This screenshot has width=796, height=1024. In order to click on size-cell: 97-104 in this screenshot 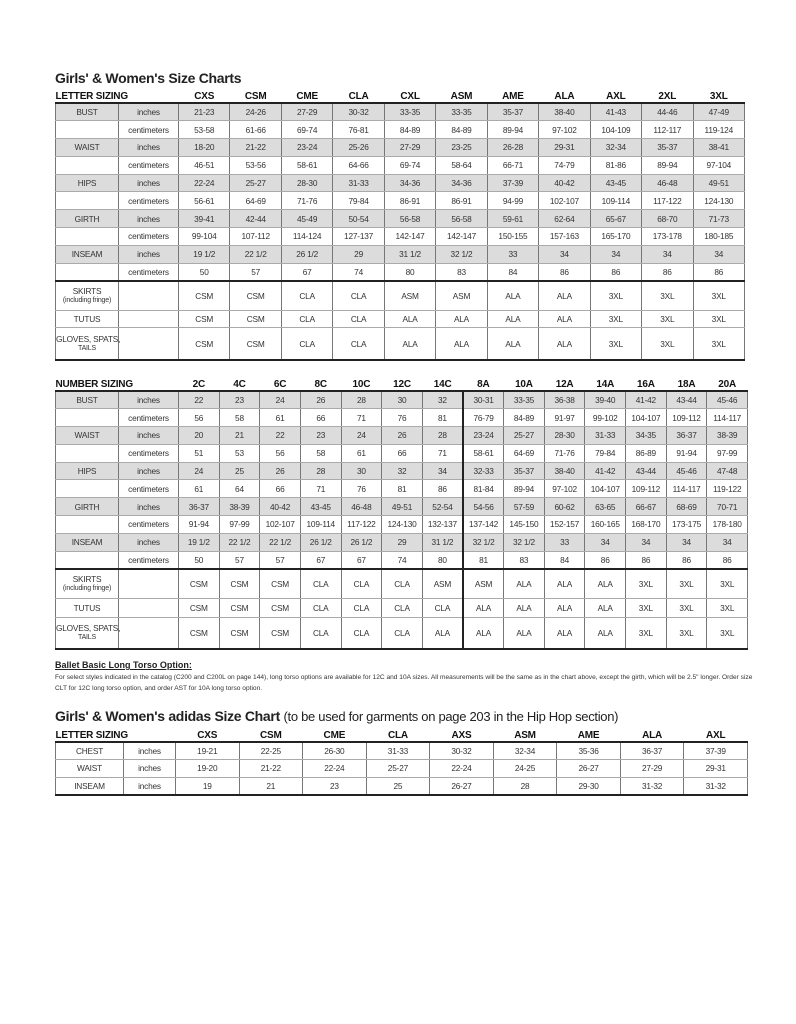, I will do `click(719, 165)`.